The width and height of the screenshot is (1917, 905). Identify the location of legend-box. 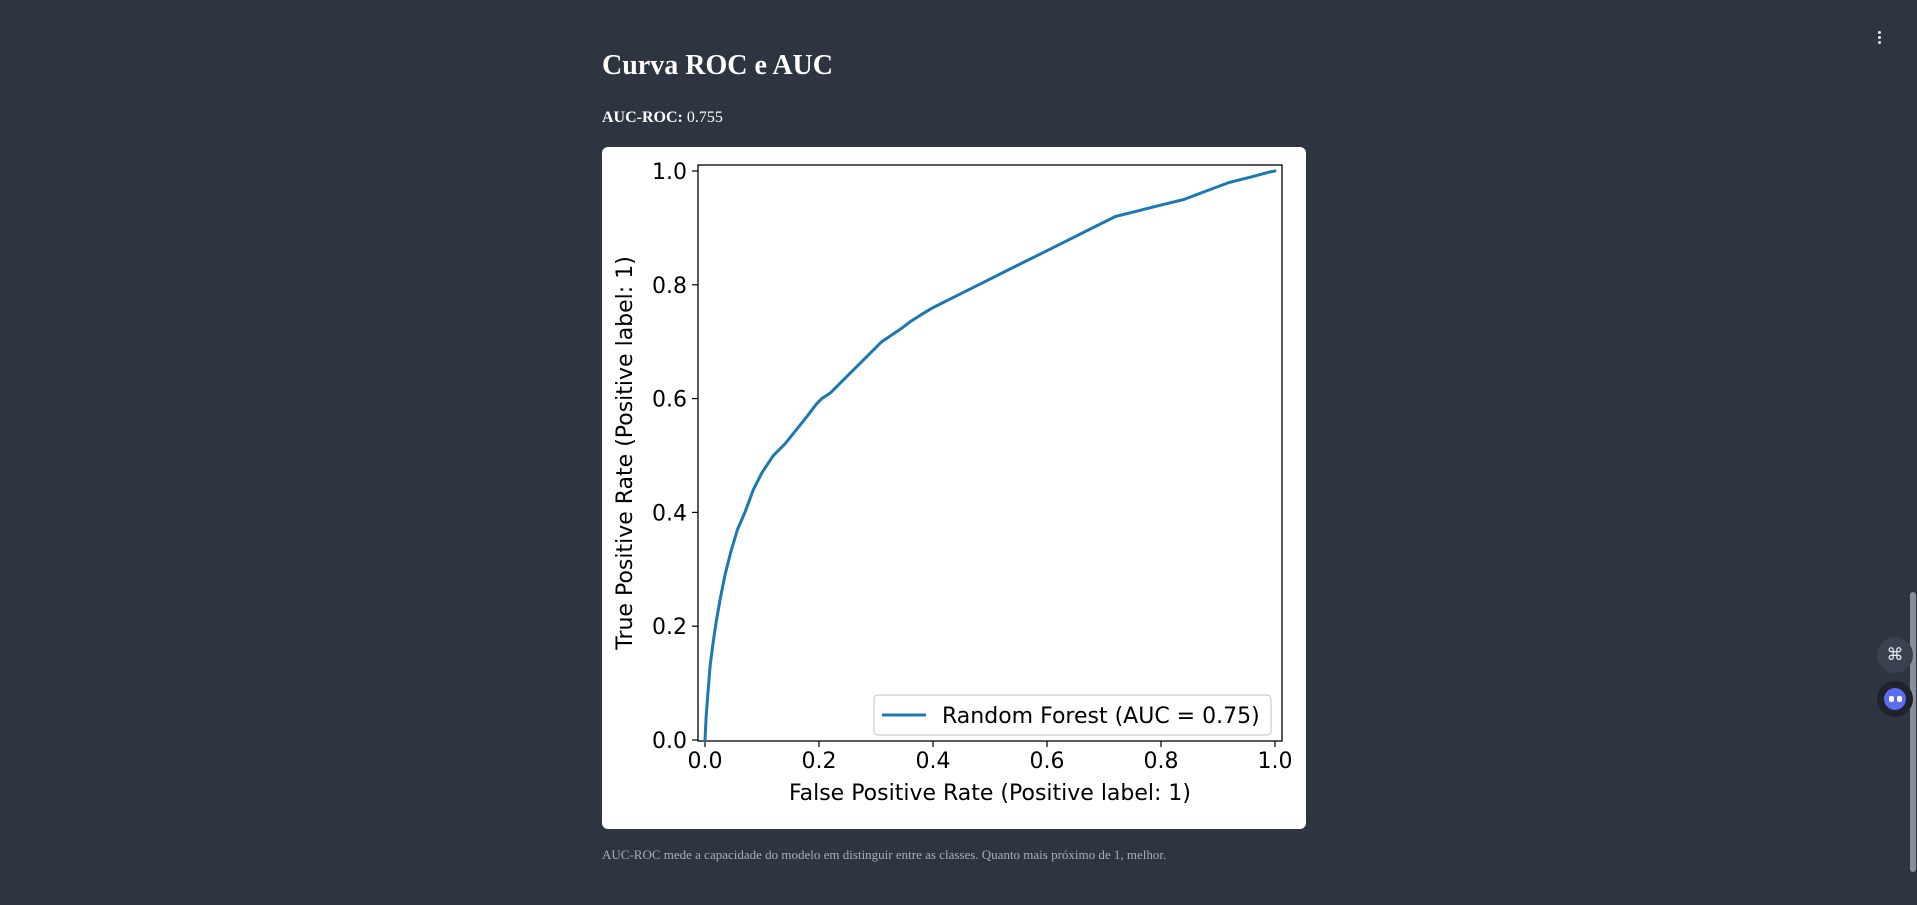
(1072, 715).